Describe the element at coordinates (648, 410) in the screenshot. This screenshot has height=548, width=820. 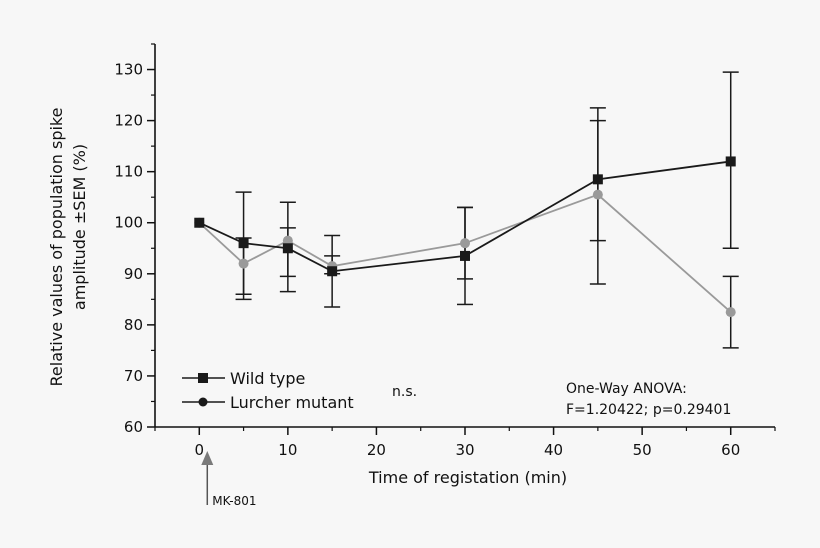
I see `anova-statistics: F=1.20422; p=0.29401` at that location.